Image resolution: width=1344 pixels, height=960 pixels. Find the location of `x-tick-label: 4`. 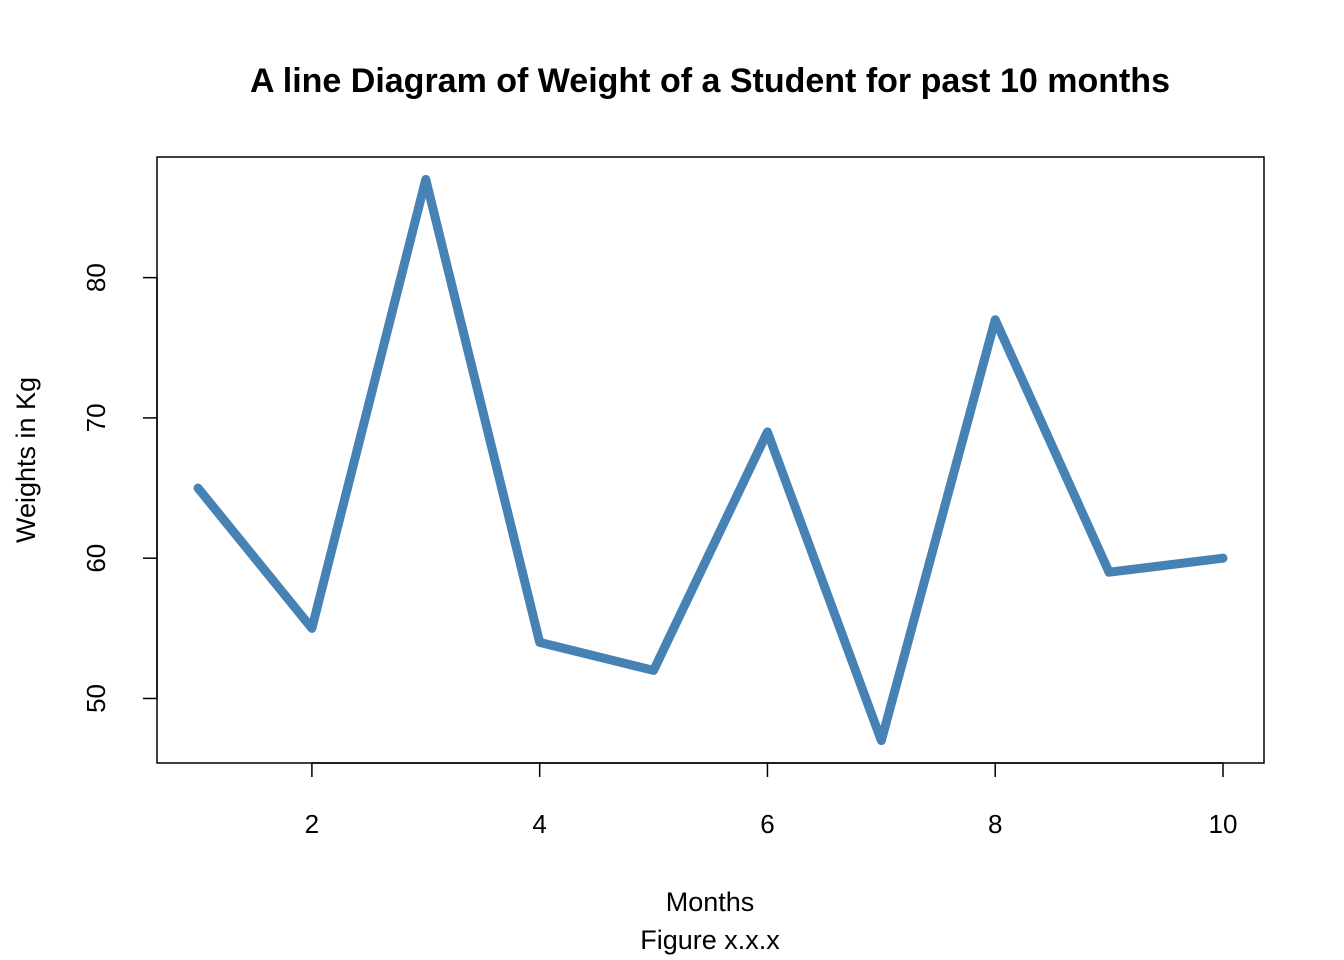

x-tick-label: 4 is located at coordinates (539, 824).